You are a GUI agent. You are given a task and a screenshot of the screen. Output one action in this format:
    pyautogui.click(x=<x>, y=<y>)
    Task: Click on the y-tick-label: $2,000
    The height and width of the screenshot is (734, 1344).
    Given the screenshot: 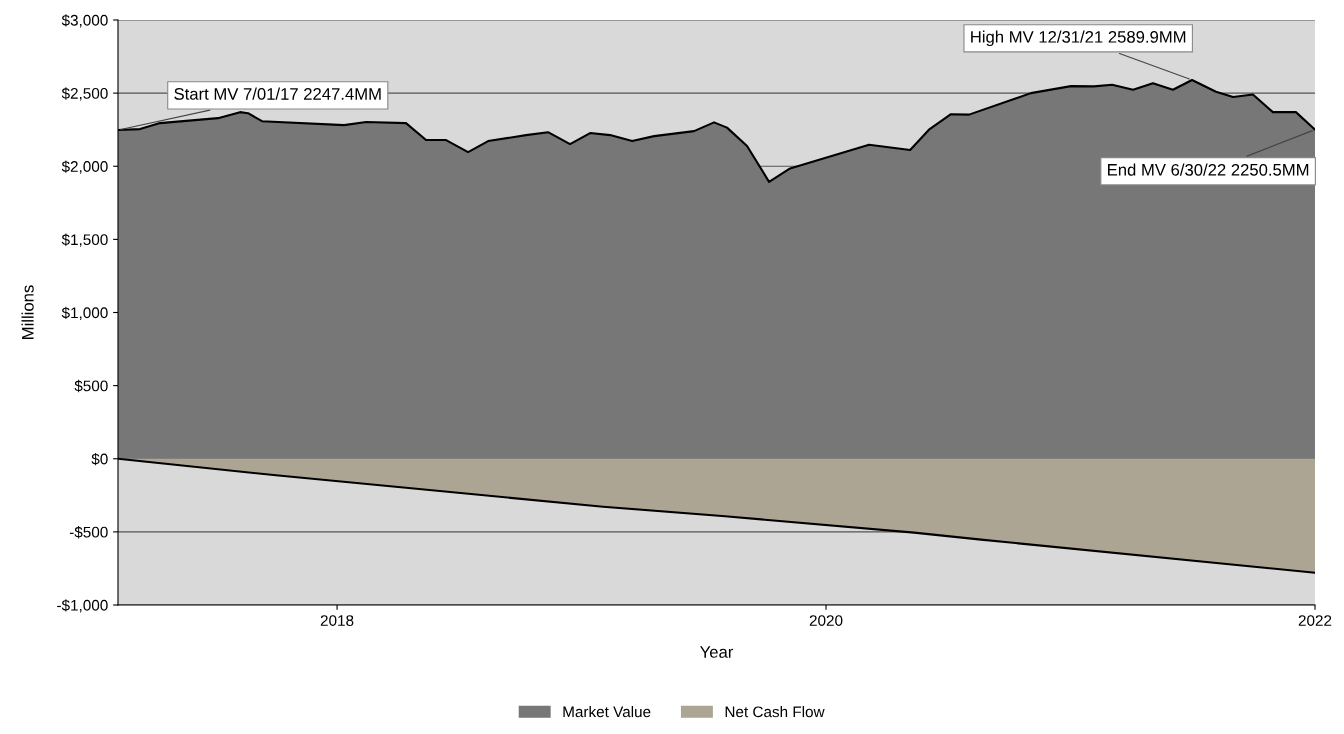 What is the action you would take?
    pyautogui.click(x=84, y=167)
    